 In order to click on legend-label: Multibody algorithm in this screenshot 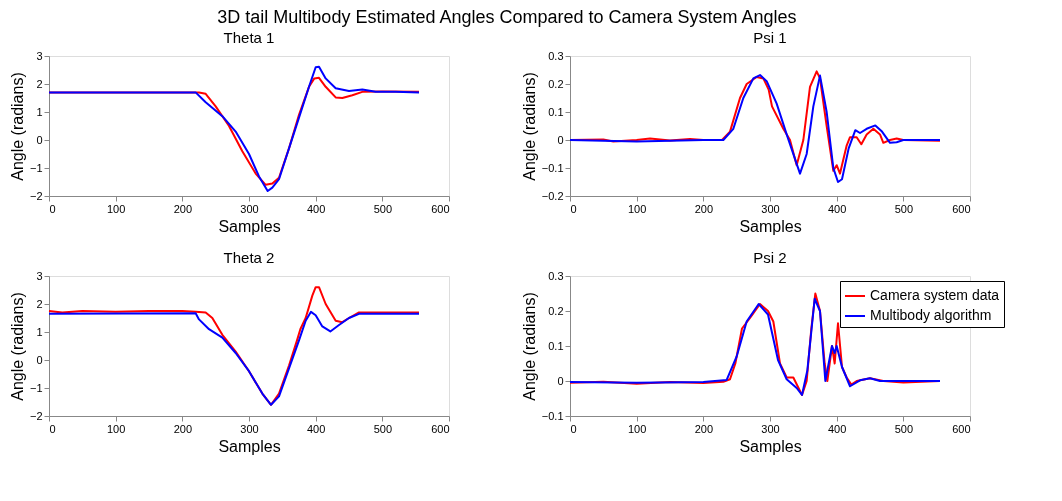, I will do `click(931, 315)`.